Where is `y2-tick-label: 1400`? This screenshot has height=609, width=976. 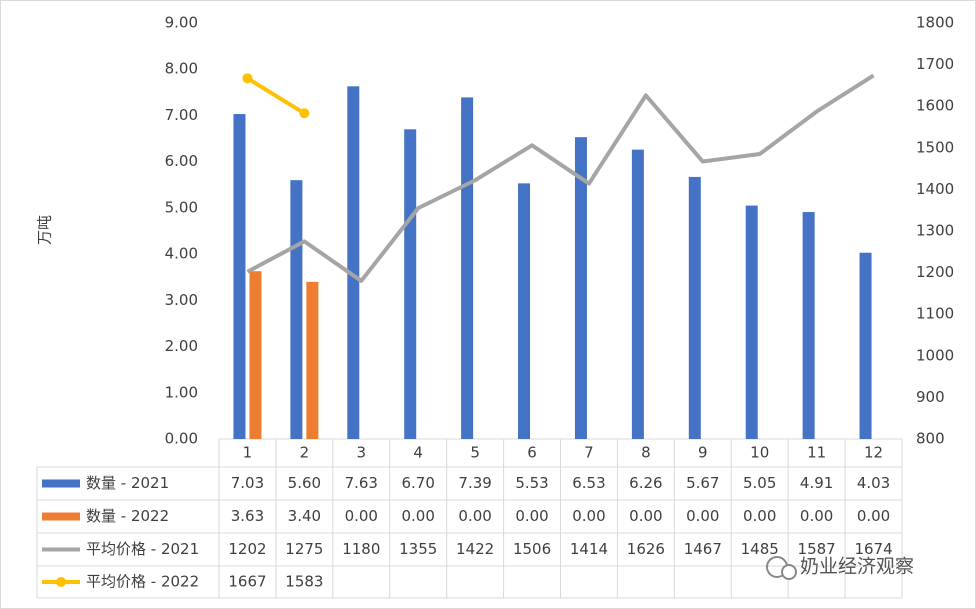 y2-tick-label: 1400 is located at coordinates (935, 189).